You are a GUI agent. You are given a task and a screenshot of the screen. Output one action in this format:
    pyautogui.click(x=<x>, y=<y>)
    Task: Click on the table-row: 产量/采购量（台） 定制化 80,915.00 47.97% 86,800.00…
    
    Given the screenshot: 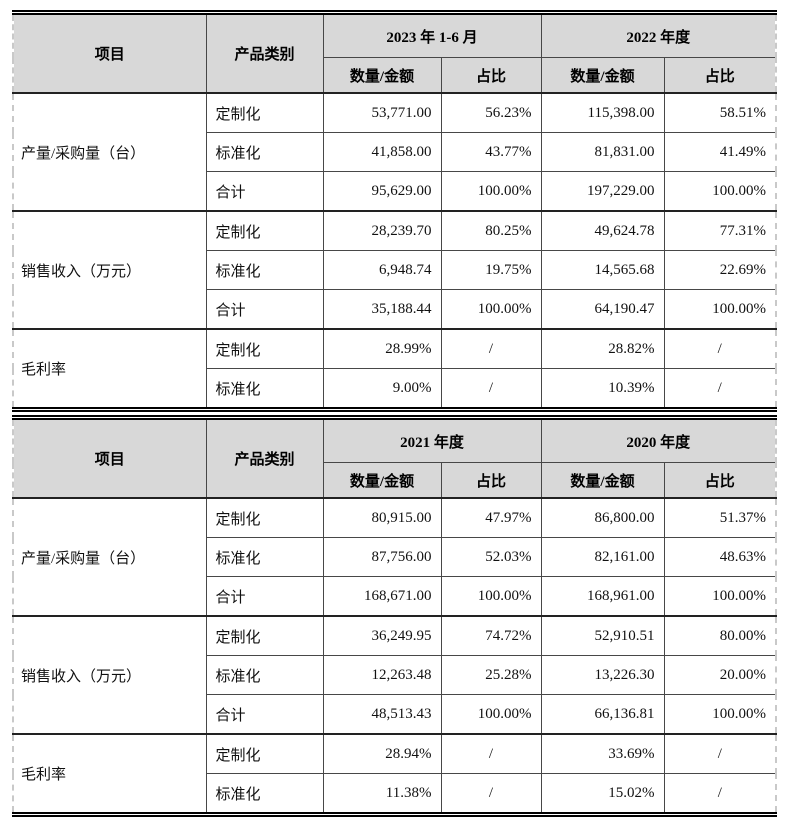 What is the action you would take?
    pyautogui.click(x=394, y=557)
    